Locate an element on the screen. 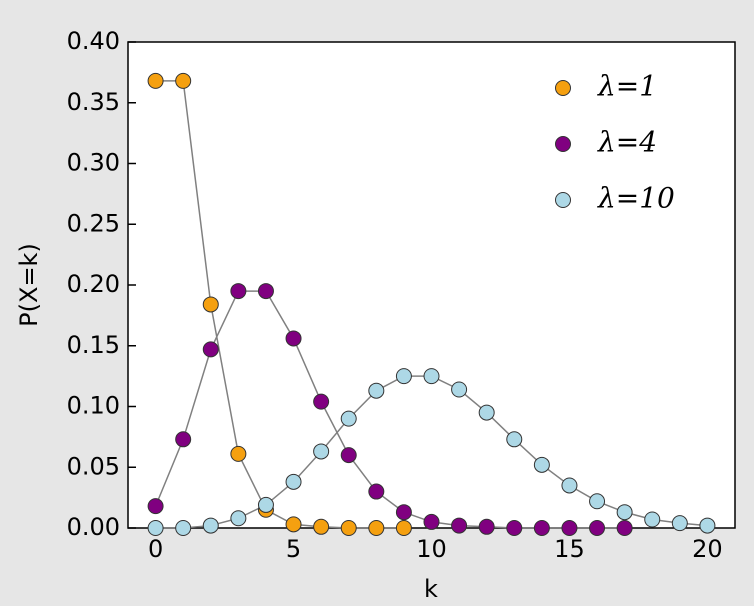 This screenshot has width=754, height=606. y-tick-label: 0.30 is located at coordinates (93, 163).